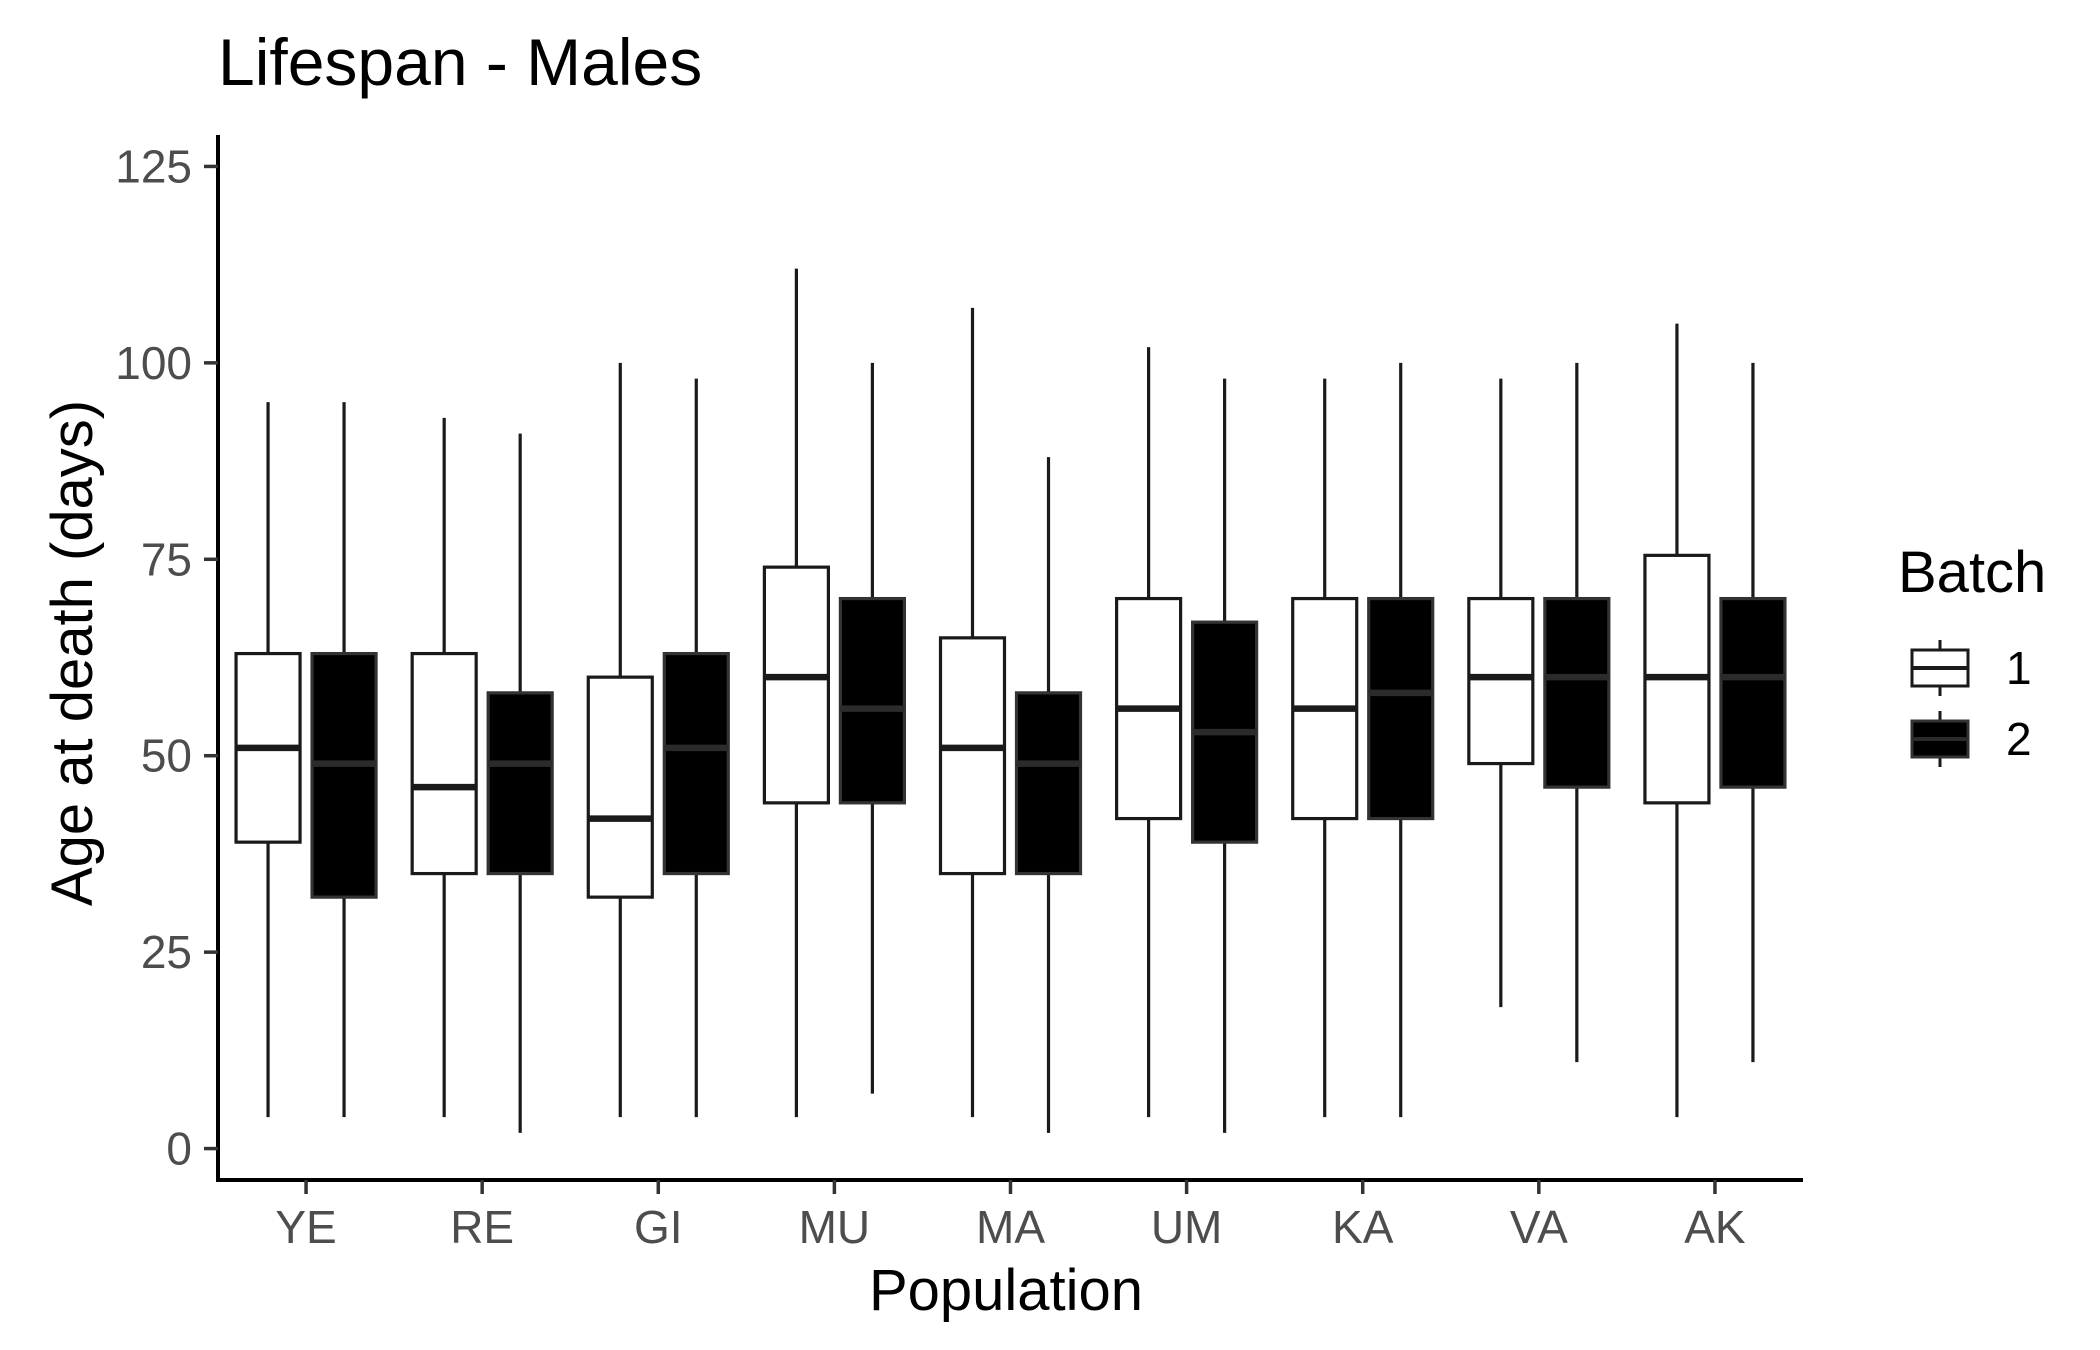  What do you see at coordinates (166, 559) in the screenshot?
I see `y-tick-label: 75` at bounding box center [166, 559].